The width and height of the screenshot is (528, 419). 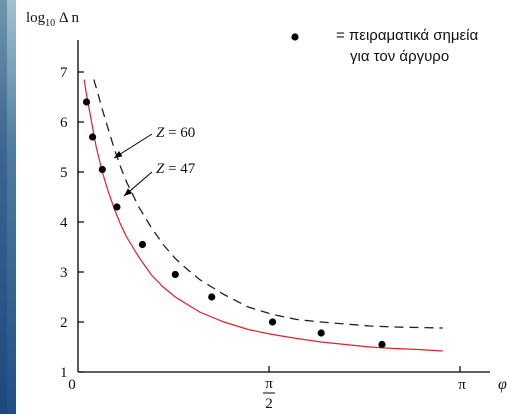 I want to click on annotation-z47-label-z: Z, so click(x=160, y=169).